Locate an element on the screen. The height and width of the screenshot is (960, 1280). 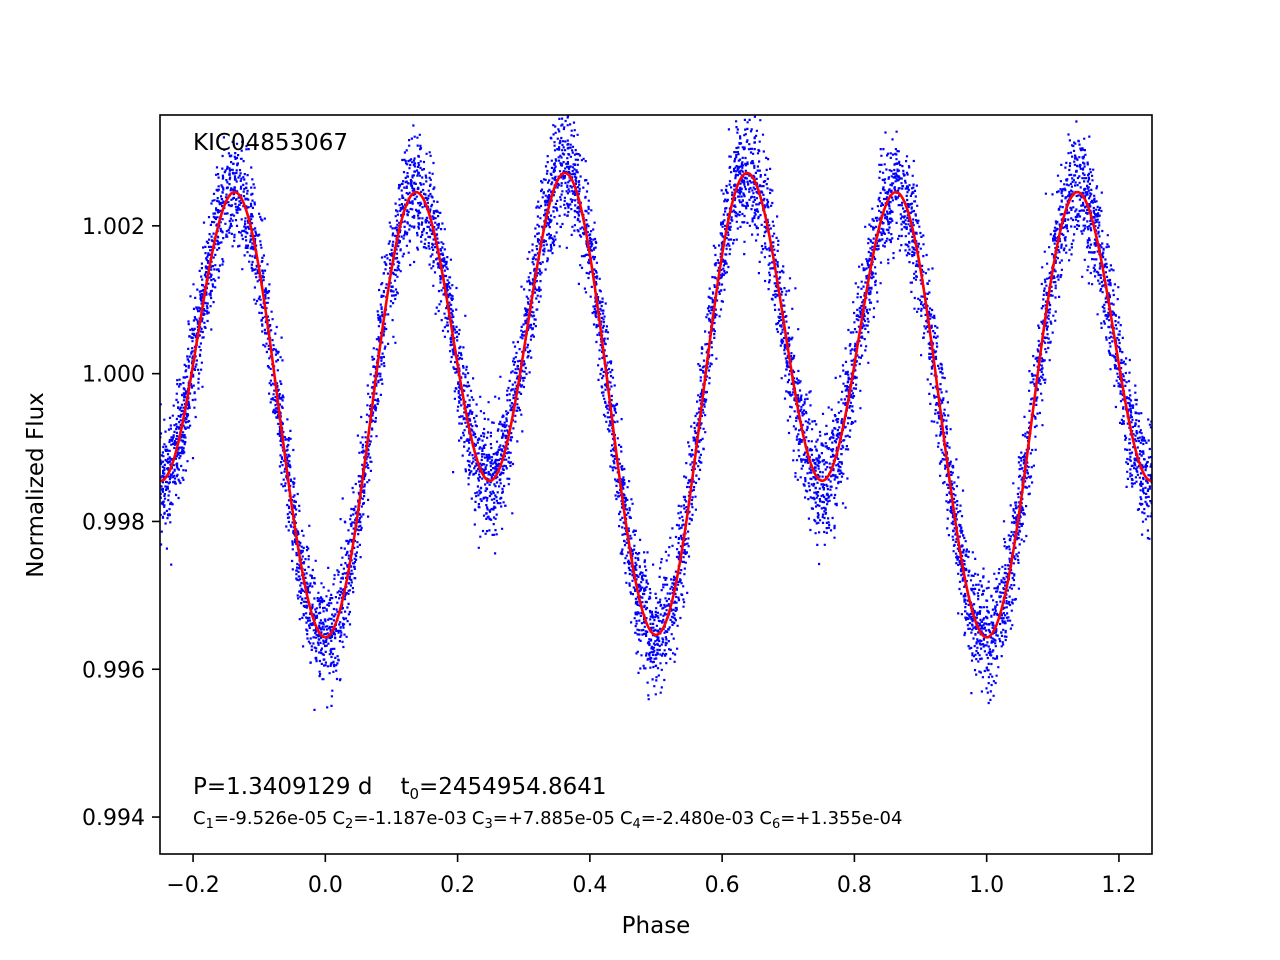
coef-value: =+1.355e-04 is located at coordinates (841, 818).